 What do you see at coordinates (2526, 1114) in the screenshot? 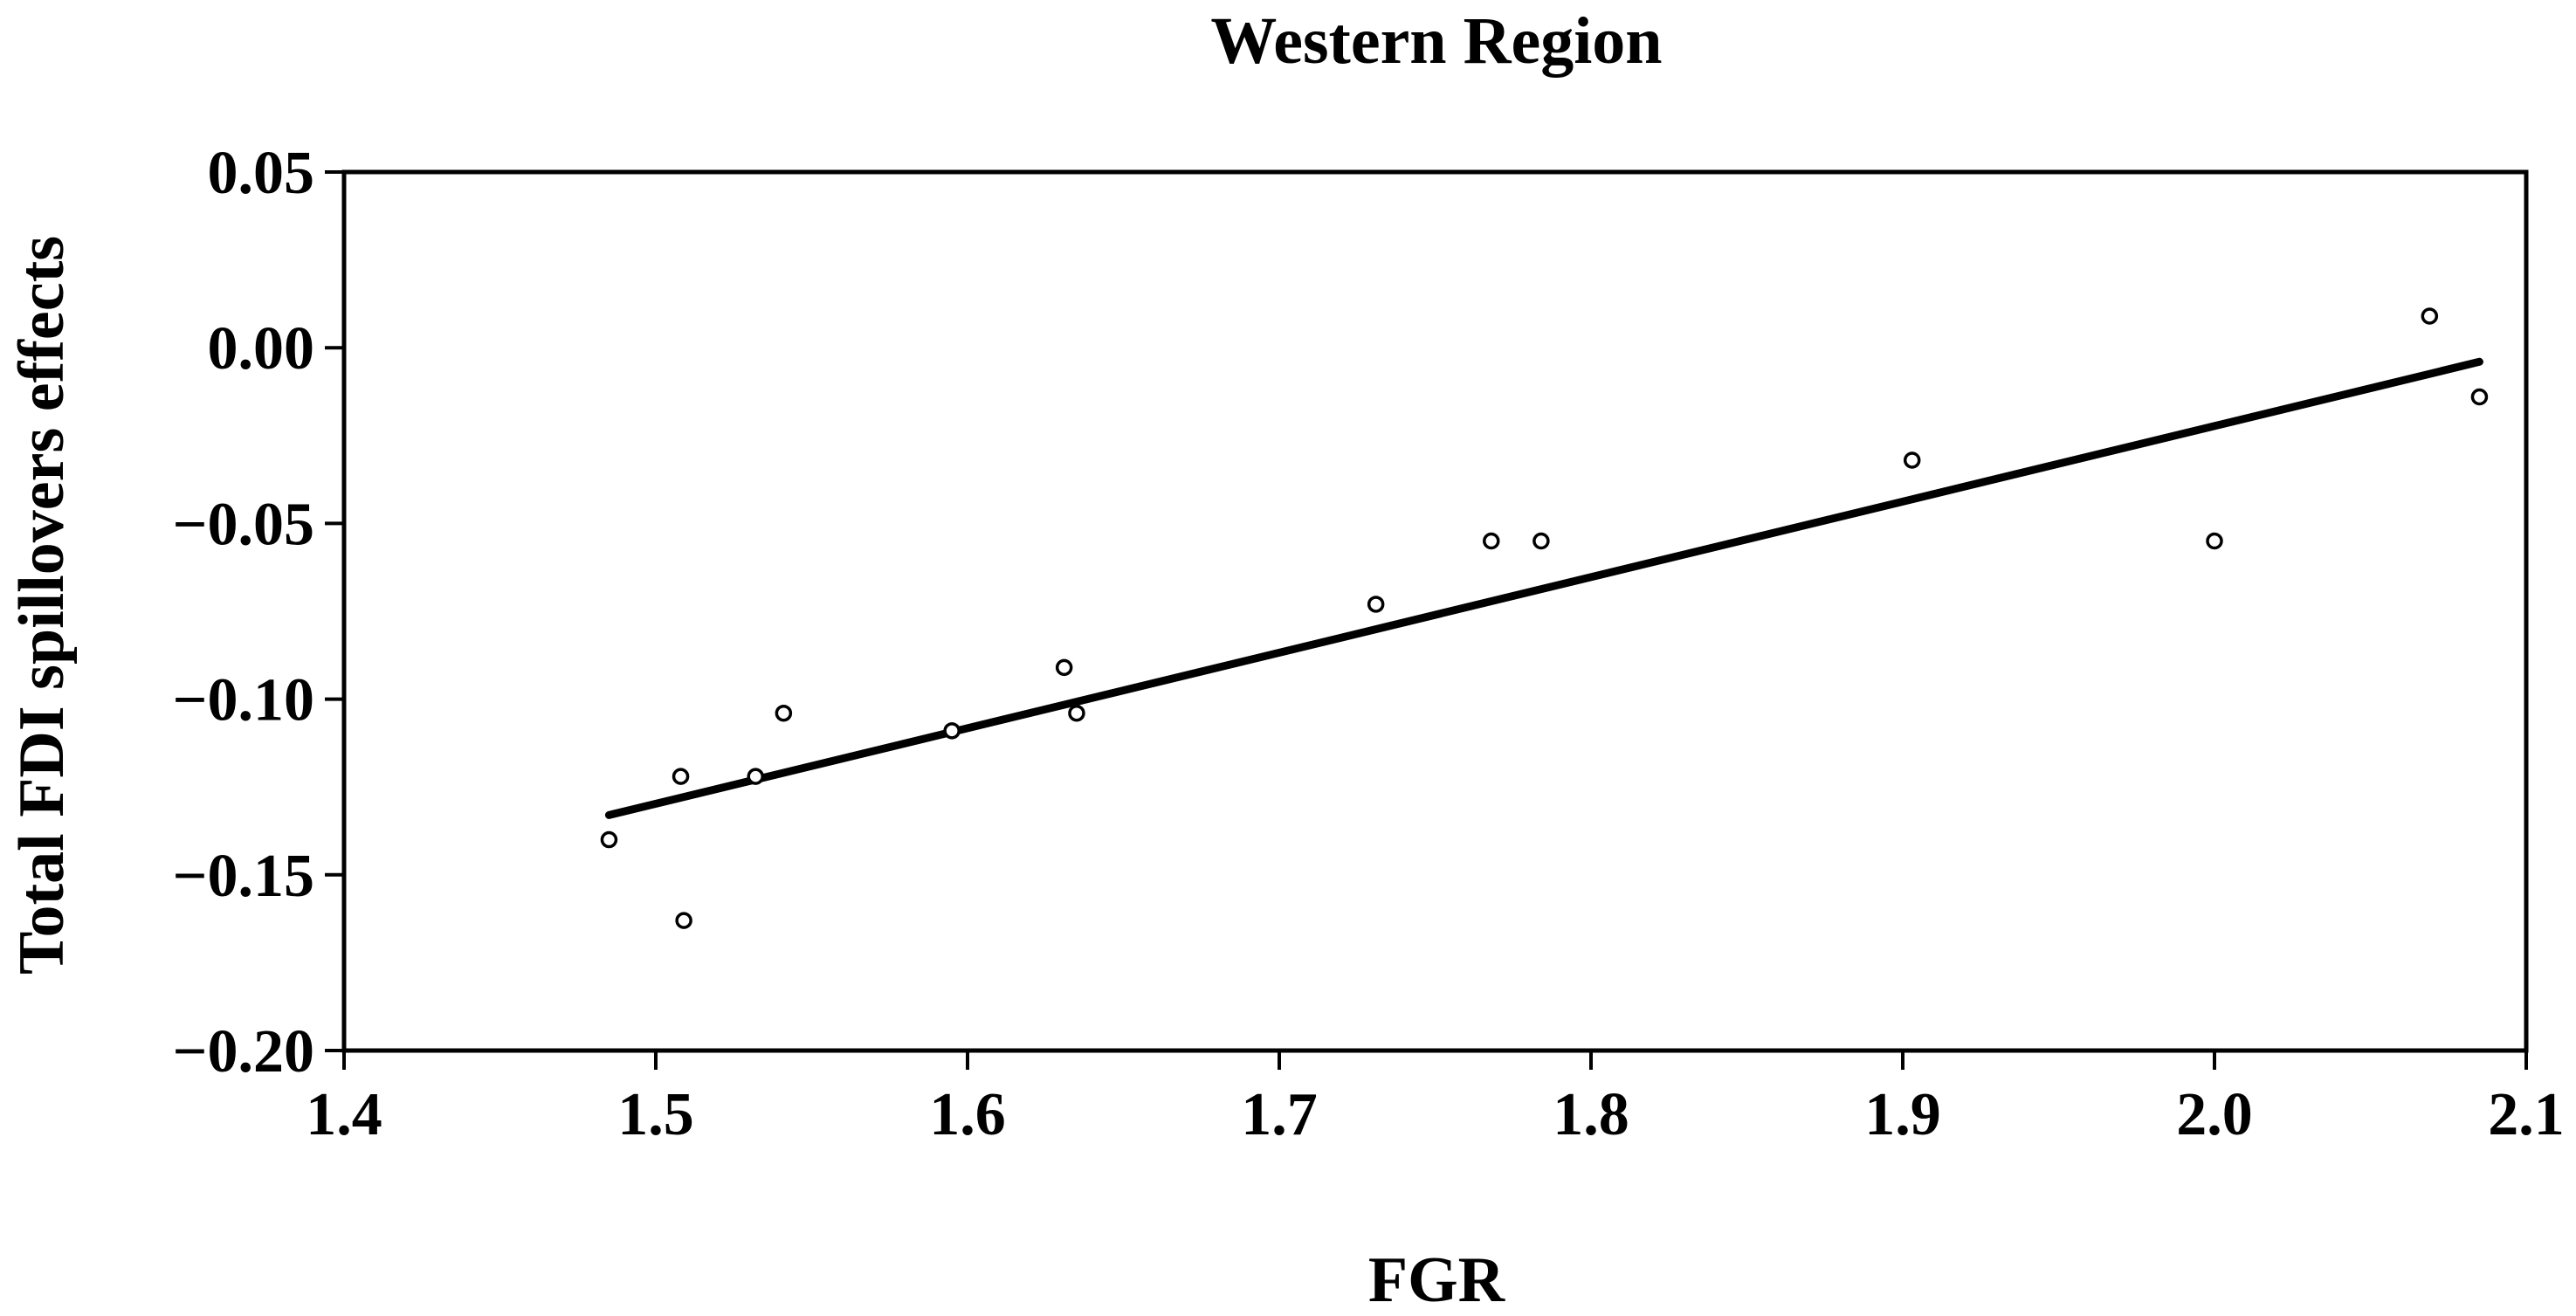
I see `x-tick-label: 2.1` at bounding box center [2526, 1114].